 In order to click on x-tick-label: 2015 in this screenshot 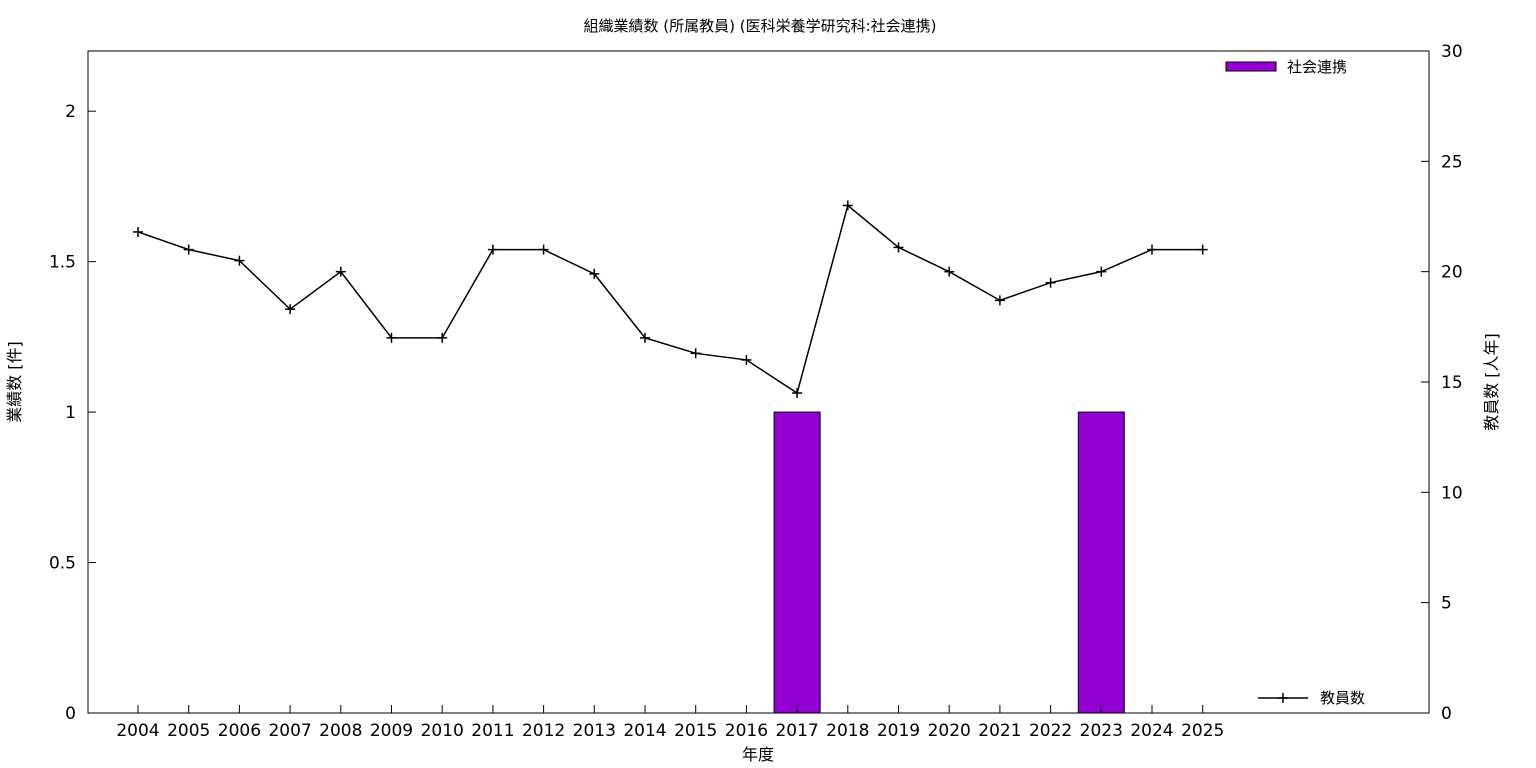, I will do `click(695, 731)`.